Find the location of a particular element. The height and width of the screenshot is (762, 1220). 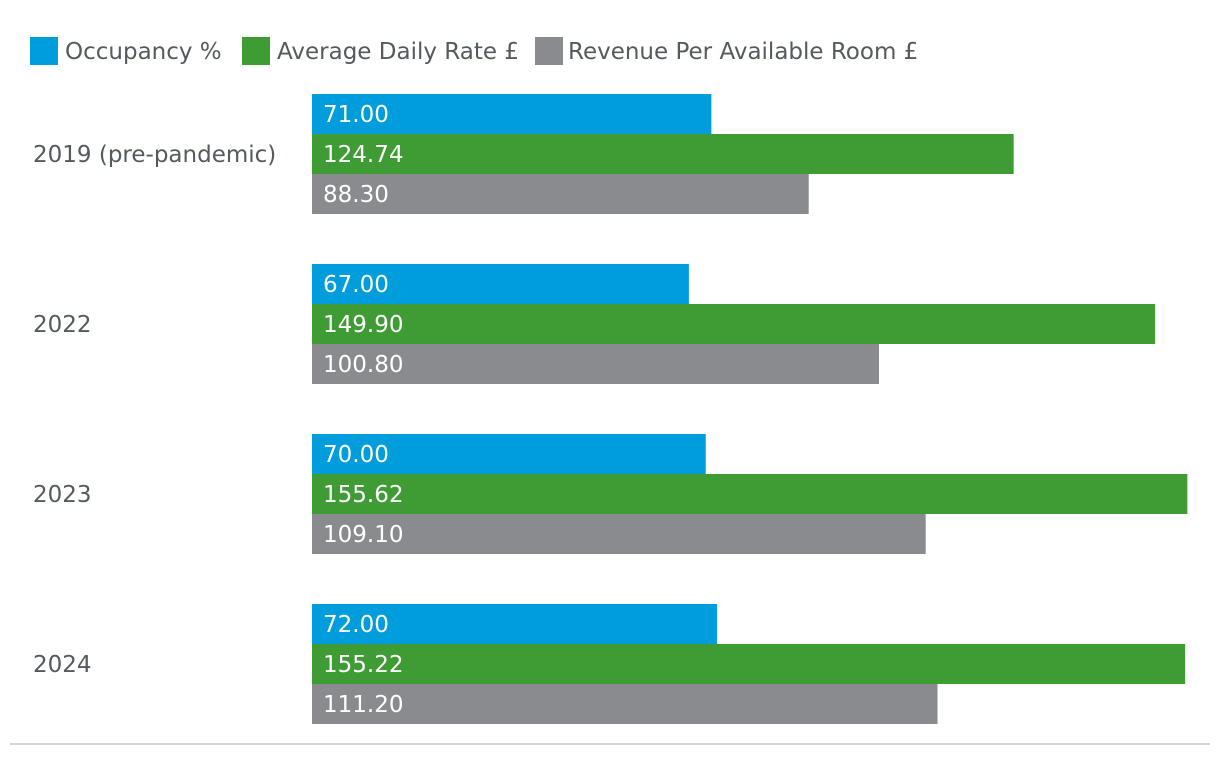

bar-average-daily-rate-2019-pre-pandemic is located at coordinates (663, 154).